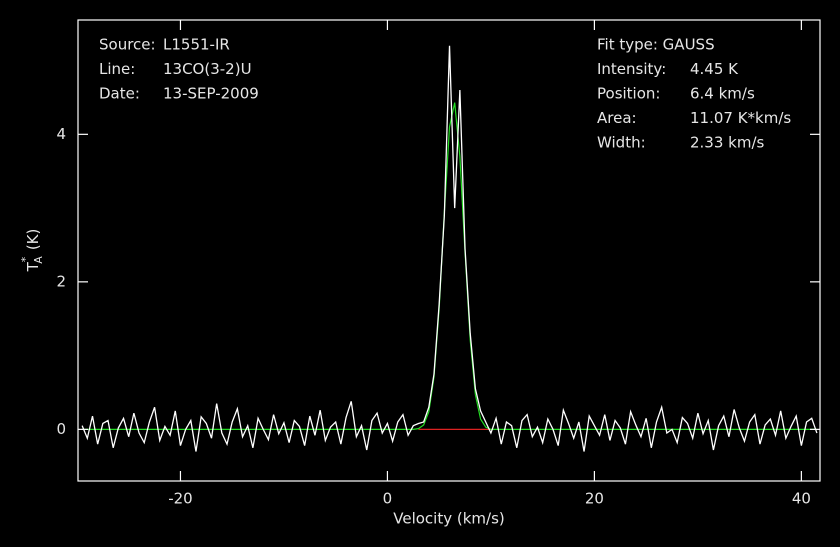 This screenshot has width=840, height=547. I want to click on annotation-value: 4.45 K, so click(714, 69).